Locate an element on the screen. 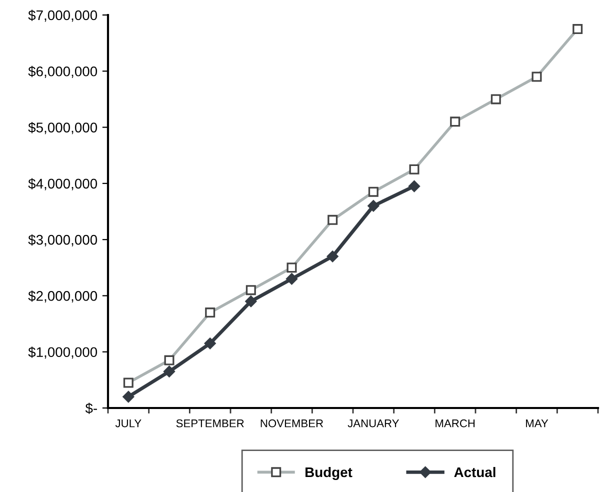 Image resolution: width=610 pixels, height=492 pixels. x-tick-label: MARCH is located at coordinates (455, 423).